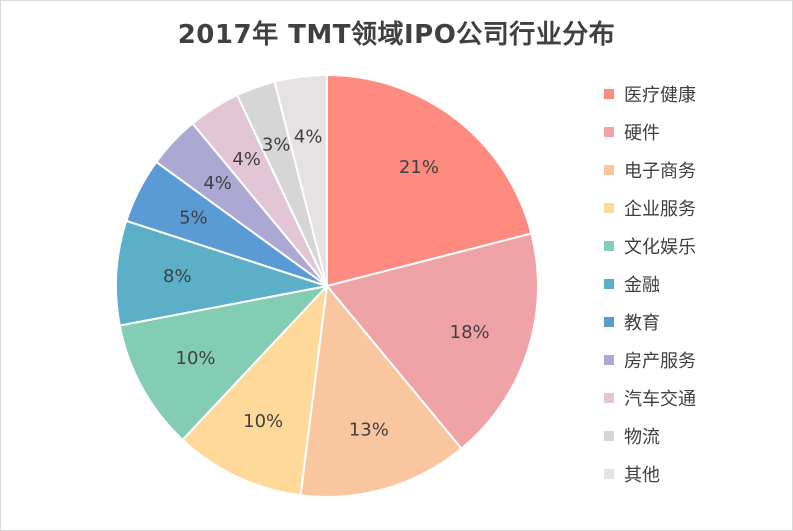 The image size is (793, 531). I want to click on legend-label: 汽车交通, so click(660, 399).